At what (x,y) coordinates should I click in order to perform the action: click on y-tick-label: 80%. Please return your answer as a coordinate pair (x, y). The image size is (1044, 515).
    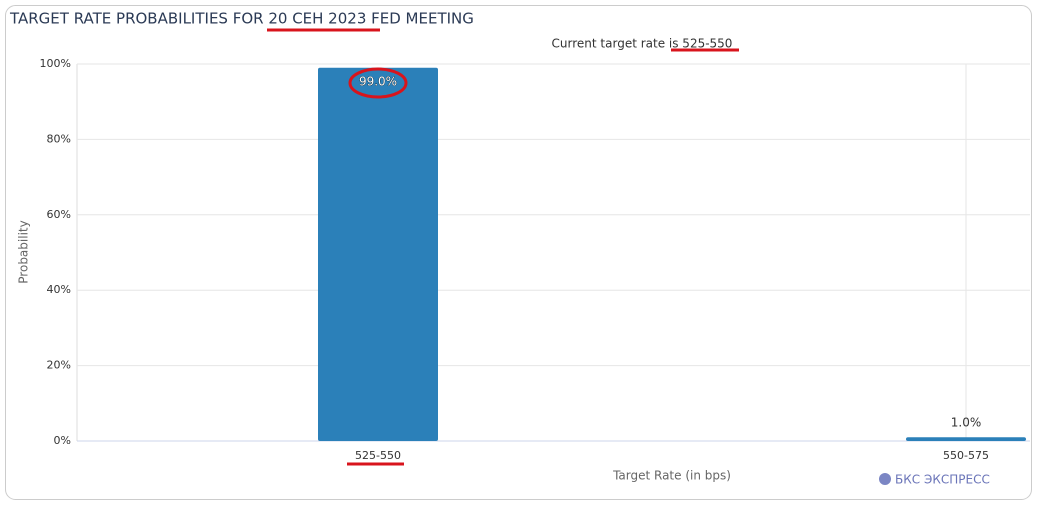
    Looking at the image, I should click on (59, 138).